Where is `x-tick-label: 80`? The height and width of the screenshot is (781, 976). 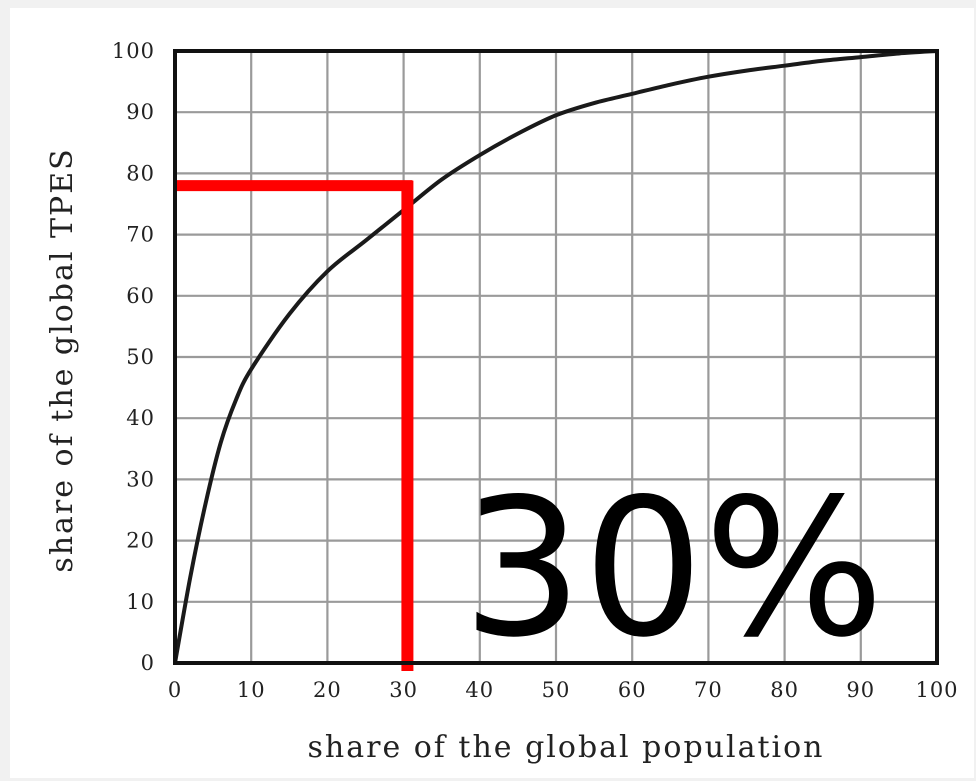
x-tick-label: 80 is located at coordinates (784, 690).